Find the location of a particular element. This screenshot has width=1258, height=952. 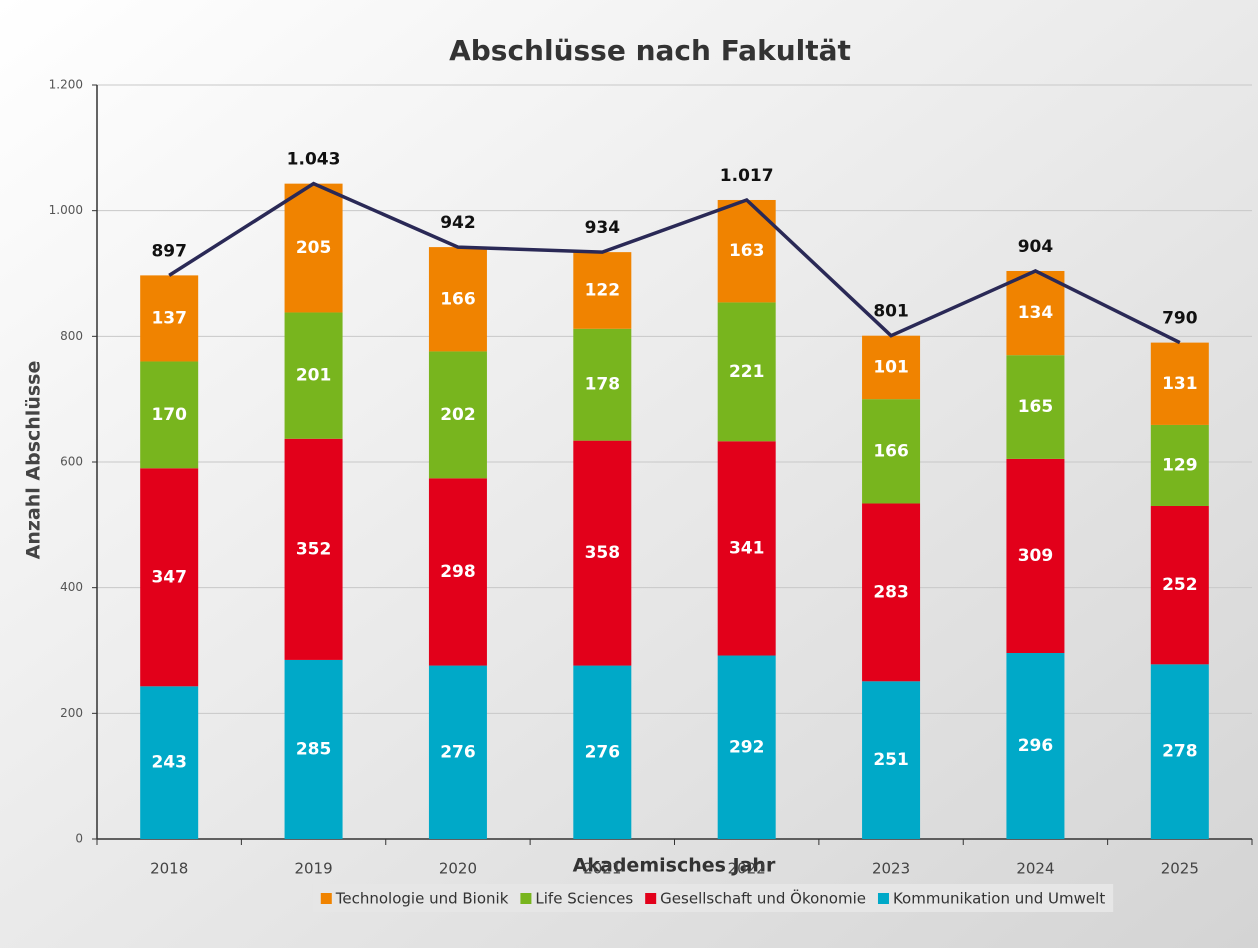

segment-label: 352 is located at coordinates (314, 549).